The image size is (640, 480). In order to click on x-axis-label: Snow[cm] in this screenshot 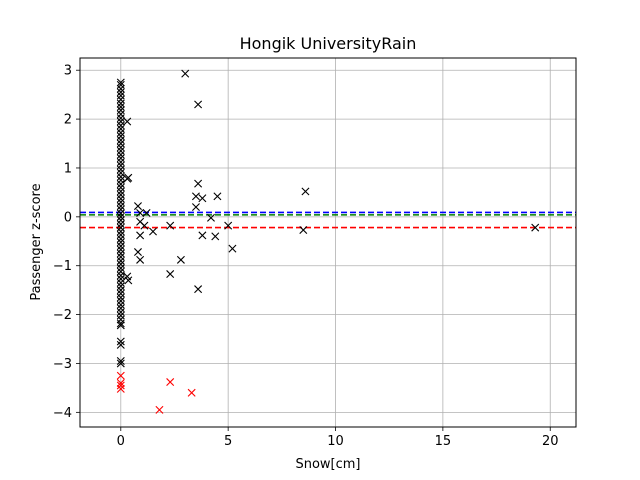, I will do `click(327, 464)`.